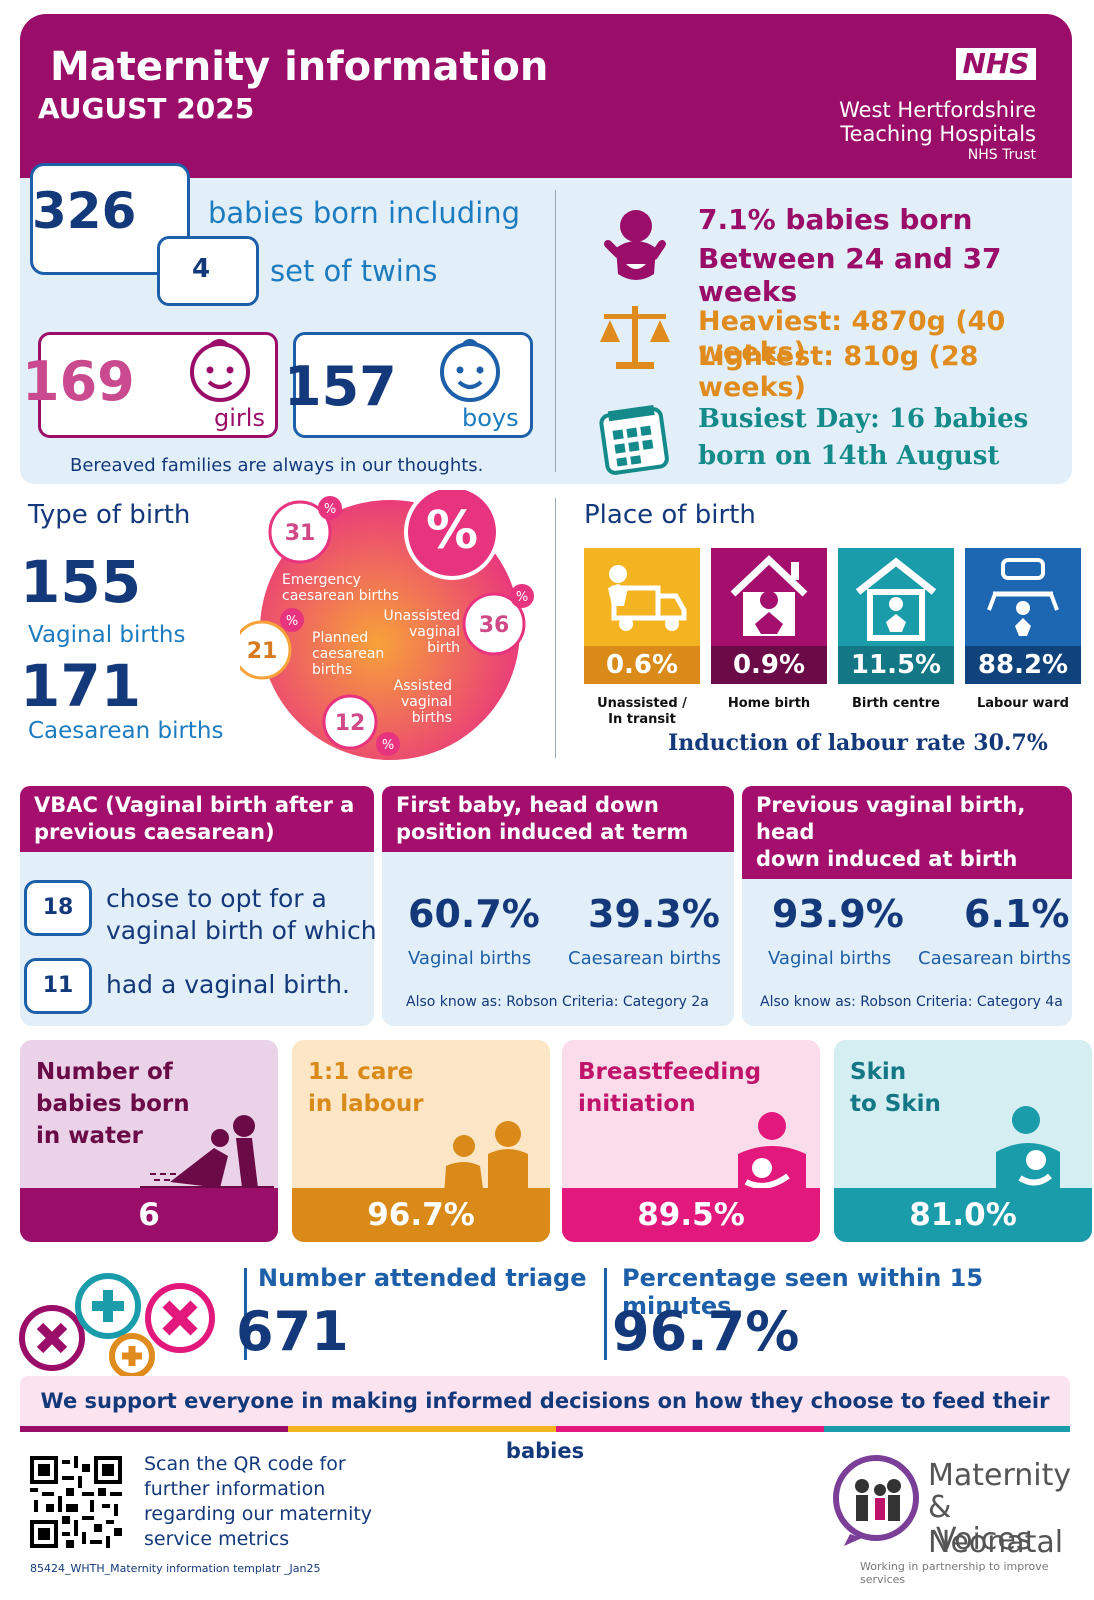  What do you see at coordinates (490, 418) in the screenshot?
I see `boys-label: boys` at bounding box center [490, 418].